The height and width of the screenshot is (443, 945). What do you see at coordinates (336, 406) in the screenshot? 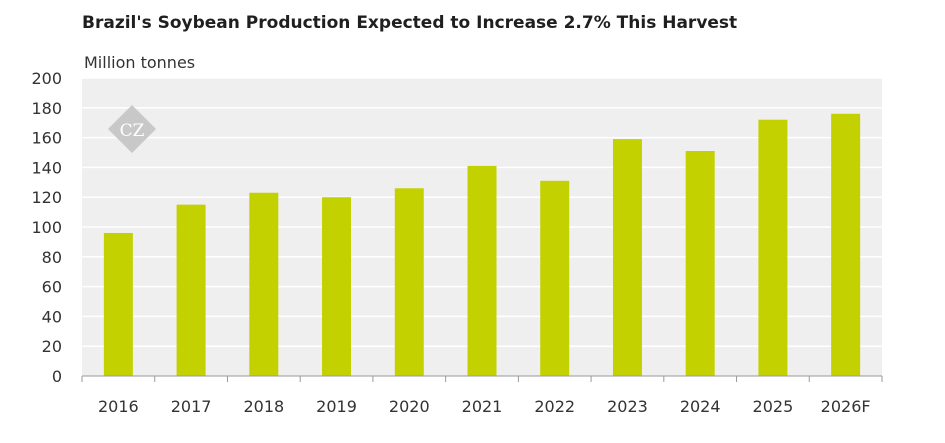
I see `x-tick-label: 2019` at bounding box center [336, 406].